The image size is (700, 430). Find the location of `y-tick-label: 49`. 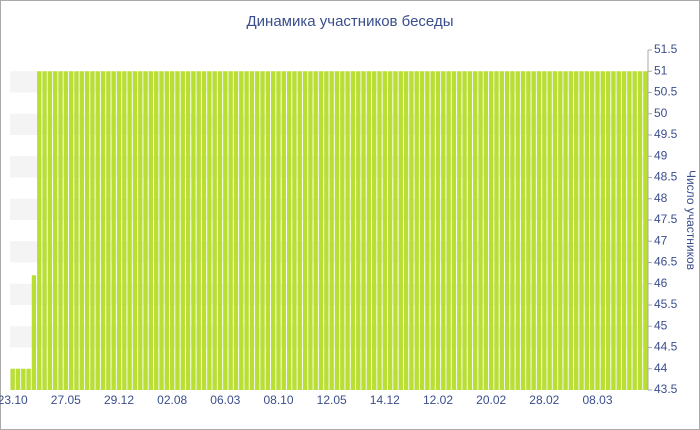

y-tick-label: 49 is located at coordinates (661, 155).